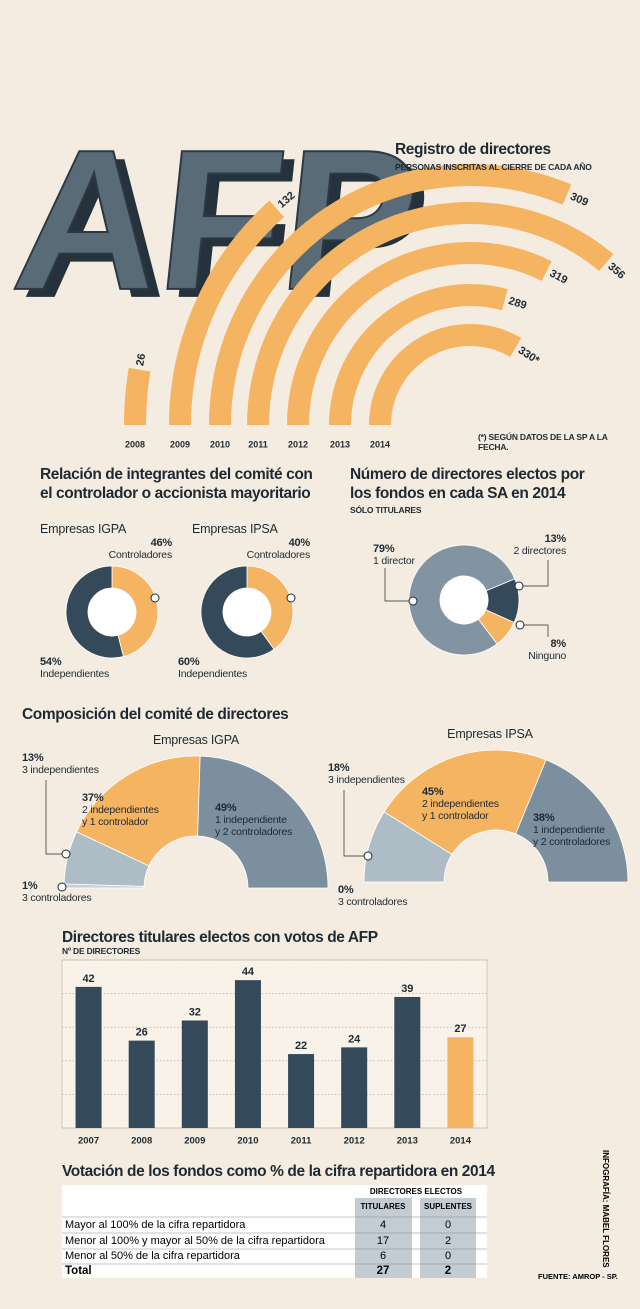  What do you see at coordinates (433, 792) in the screenshot?
I see `value-label: 45%` at bounding box center [433, 792].